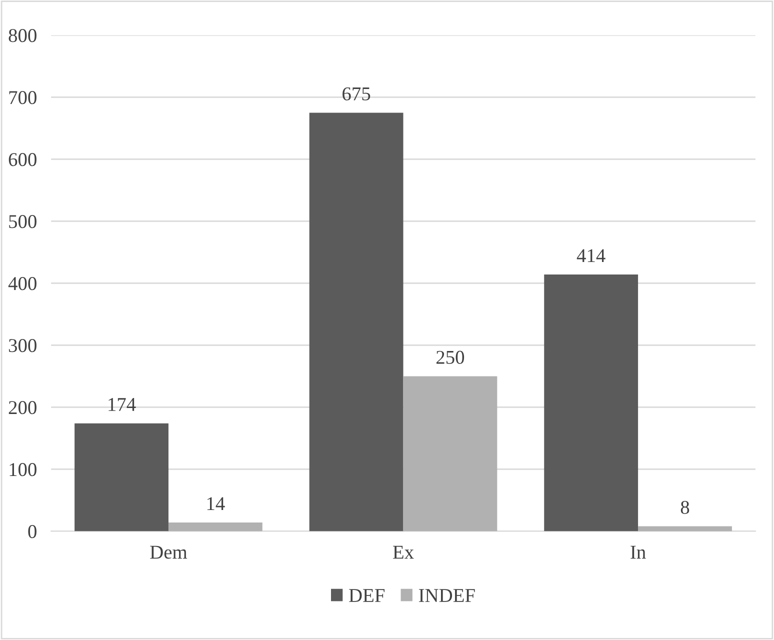 The width and height of the screenshot is (774, 640). I want to click on y-tick-label: 100, so click(23, 469).